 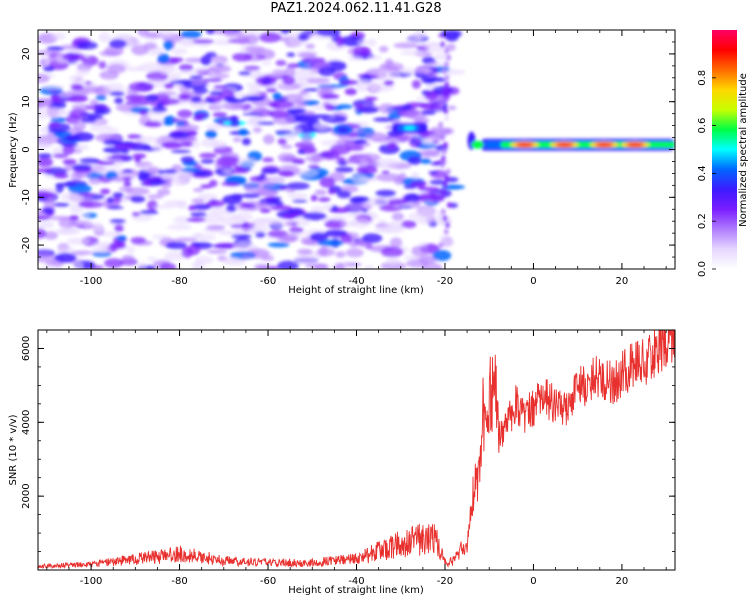 What do you see at coordinates (356, 590) in the screenshot?
I see `snr-x-label: Height of straight line (km)` at bounding box center [356, 590].